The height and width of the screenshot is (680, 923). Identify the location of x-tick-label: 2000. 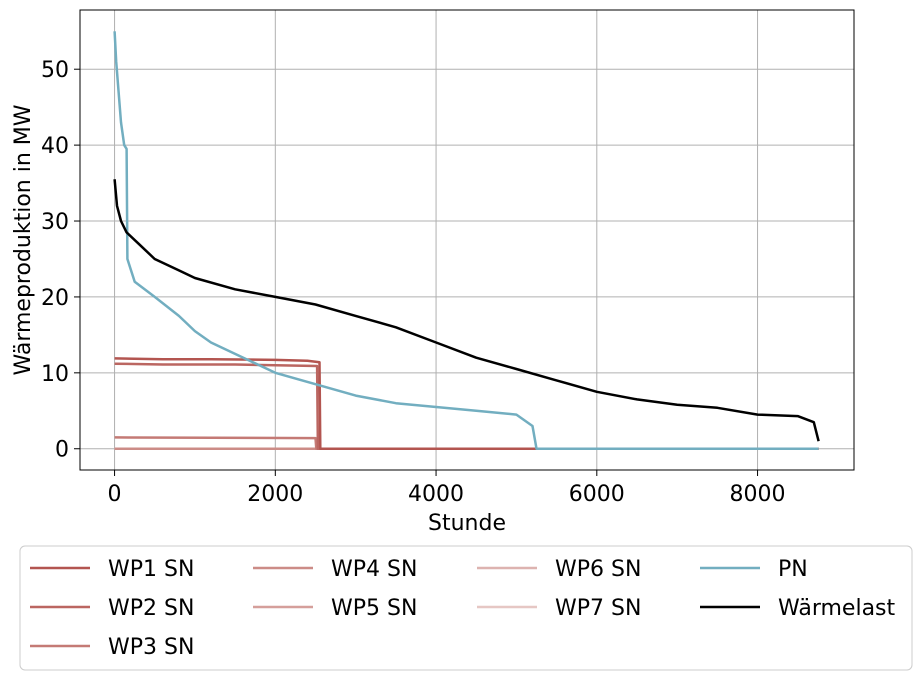
(275, 494).